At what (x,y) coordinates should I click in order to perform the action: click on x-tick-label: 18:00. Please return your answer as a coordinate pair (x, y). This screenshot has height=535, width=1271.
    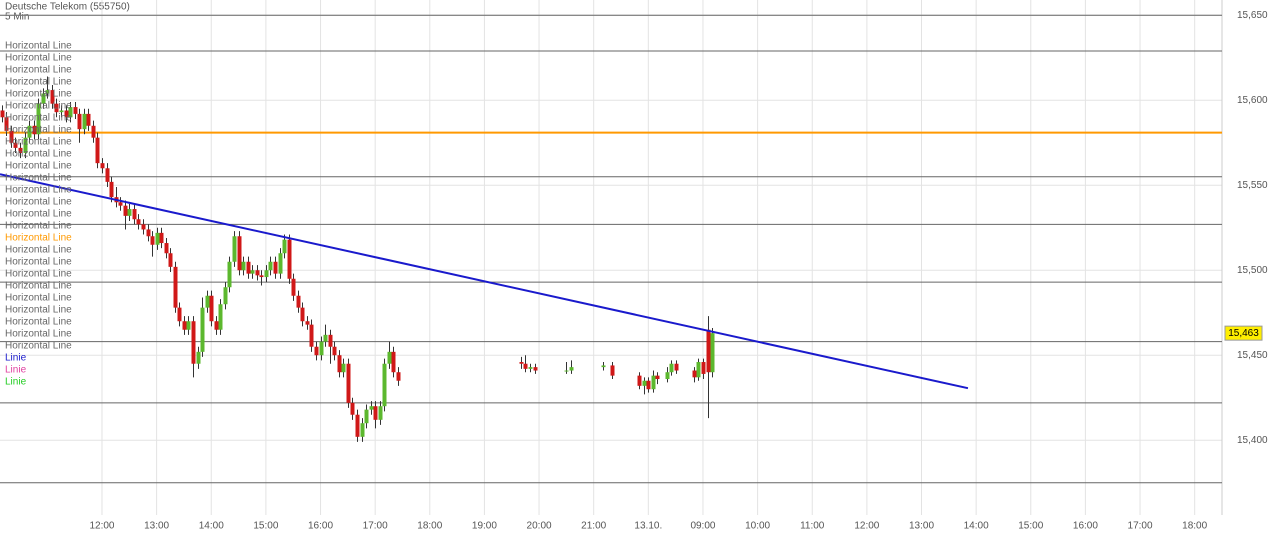
    Looking at the image, I should click on (1194, 526).